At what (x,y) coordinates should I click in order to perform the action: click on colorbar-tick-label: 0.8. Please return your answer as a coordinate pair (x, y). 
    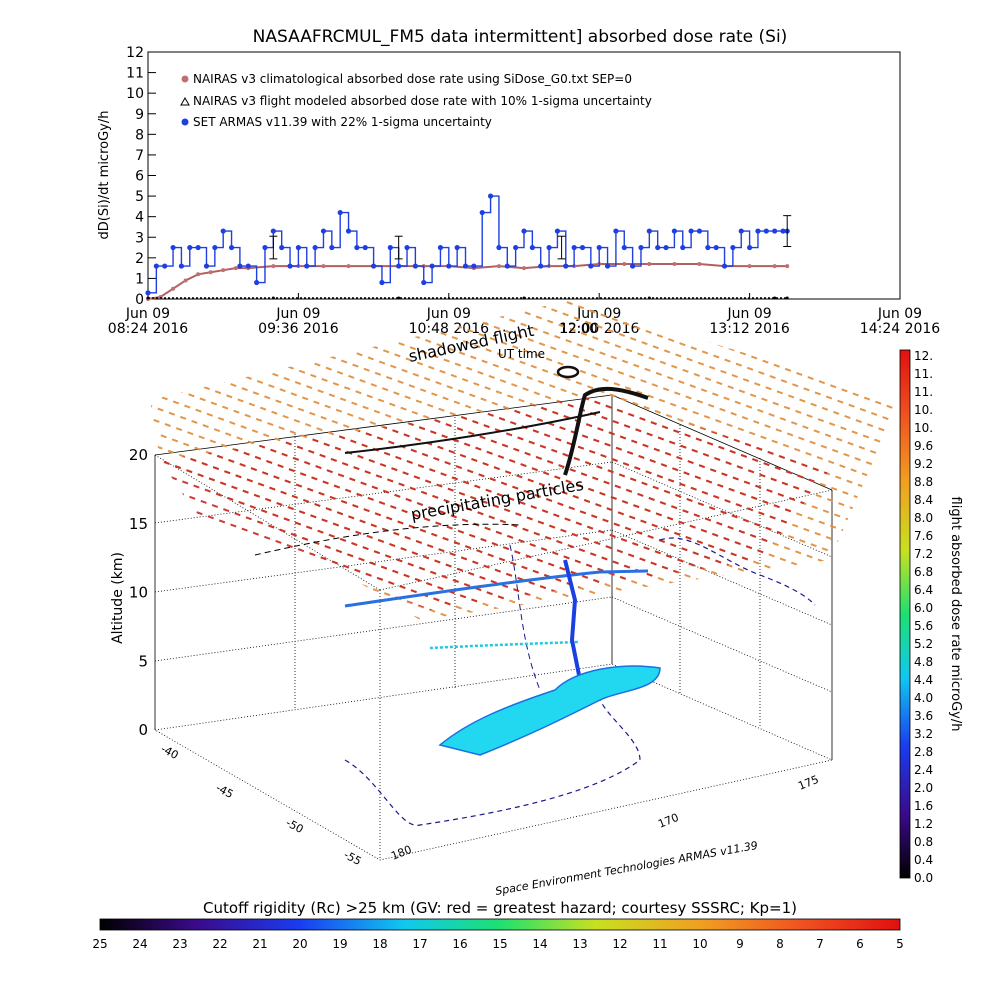
    Looking at the image, I should click on (923, 842).